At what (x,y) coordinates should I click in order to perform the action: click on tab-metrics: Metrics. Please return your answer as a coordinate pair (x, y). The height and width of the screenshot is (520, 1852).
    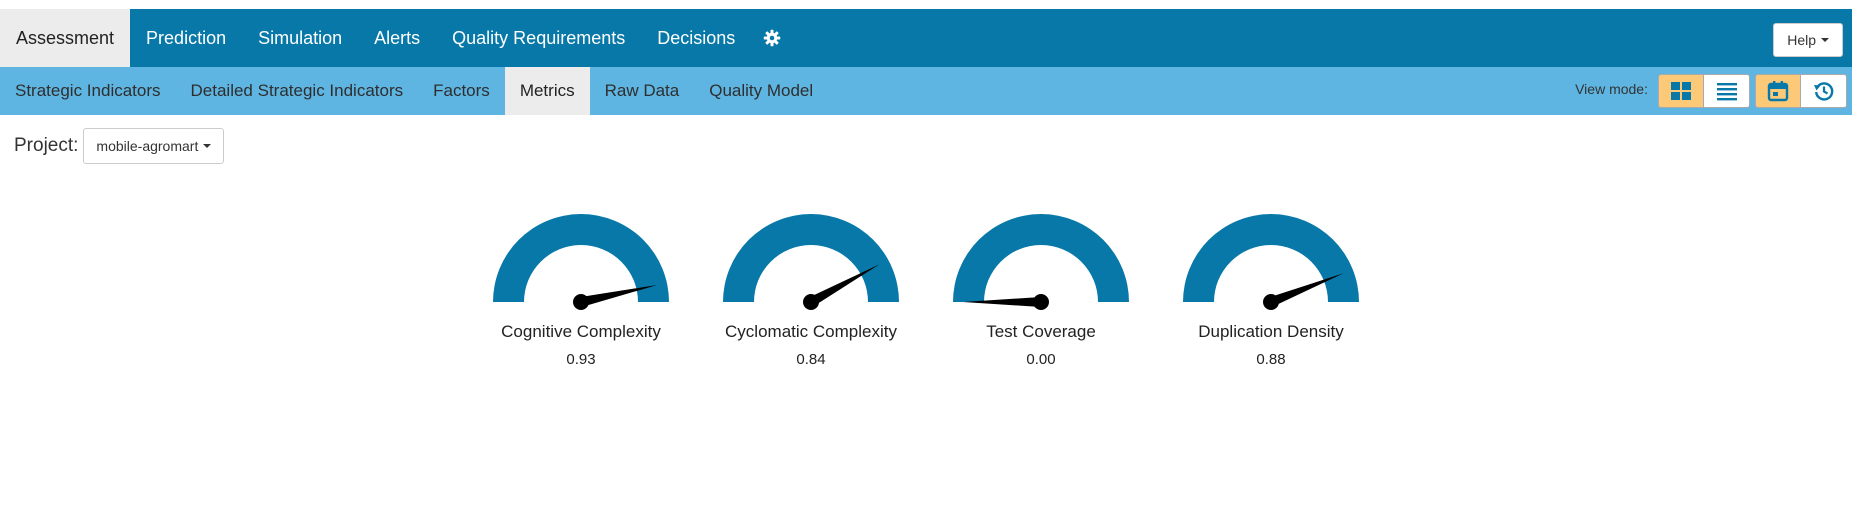
    Looking at the image, I should click on (547, 91).